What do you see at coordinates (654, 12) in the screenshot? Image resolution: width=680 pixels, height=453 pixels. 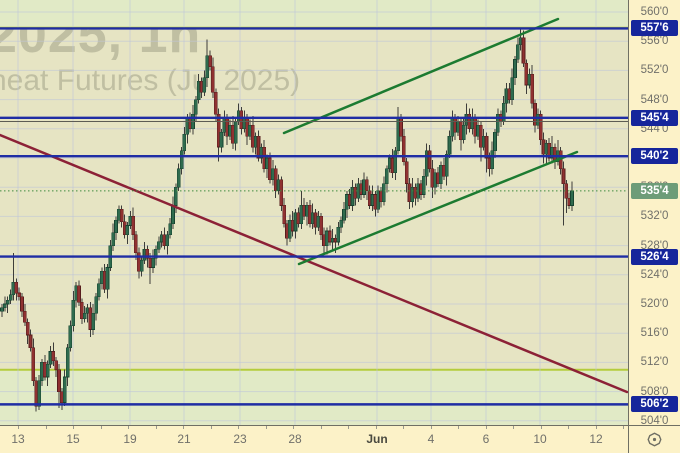 I see `price-axis-label: 560'0` at bounding box center [654, 12].